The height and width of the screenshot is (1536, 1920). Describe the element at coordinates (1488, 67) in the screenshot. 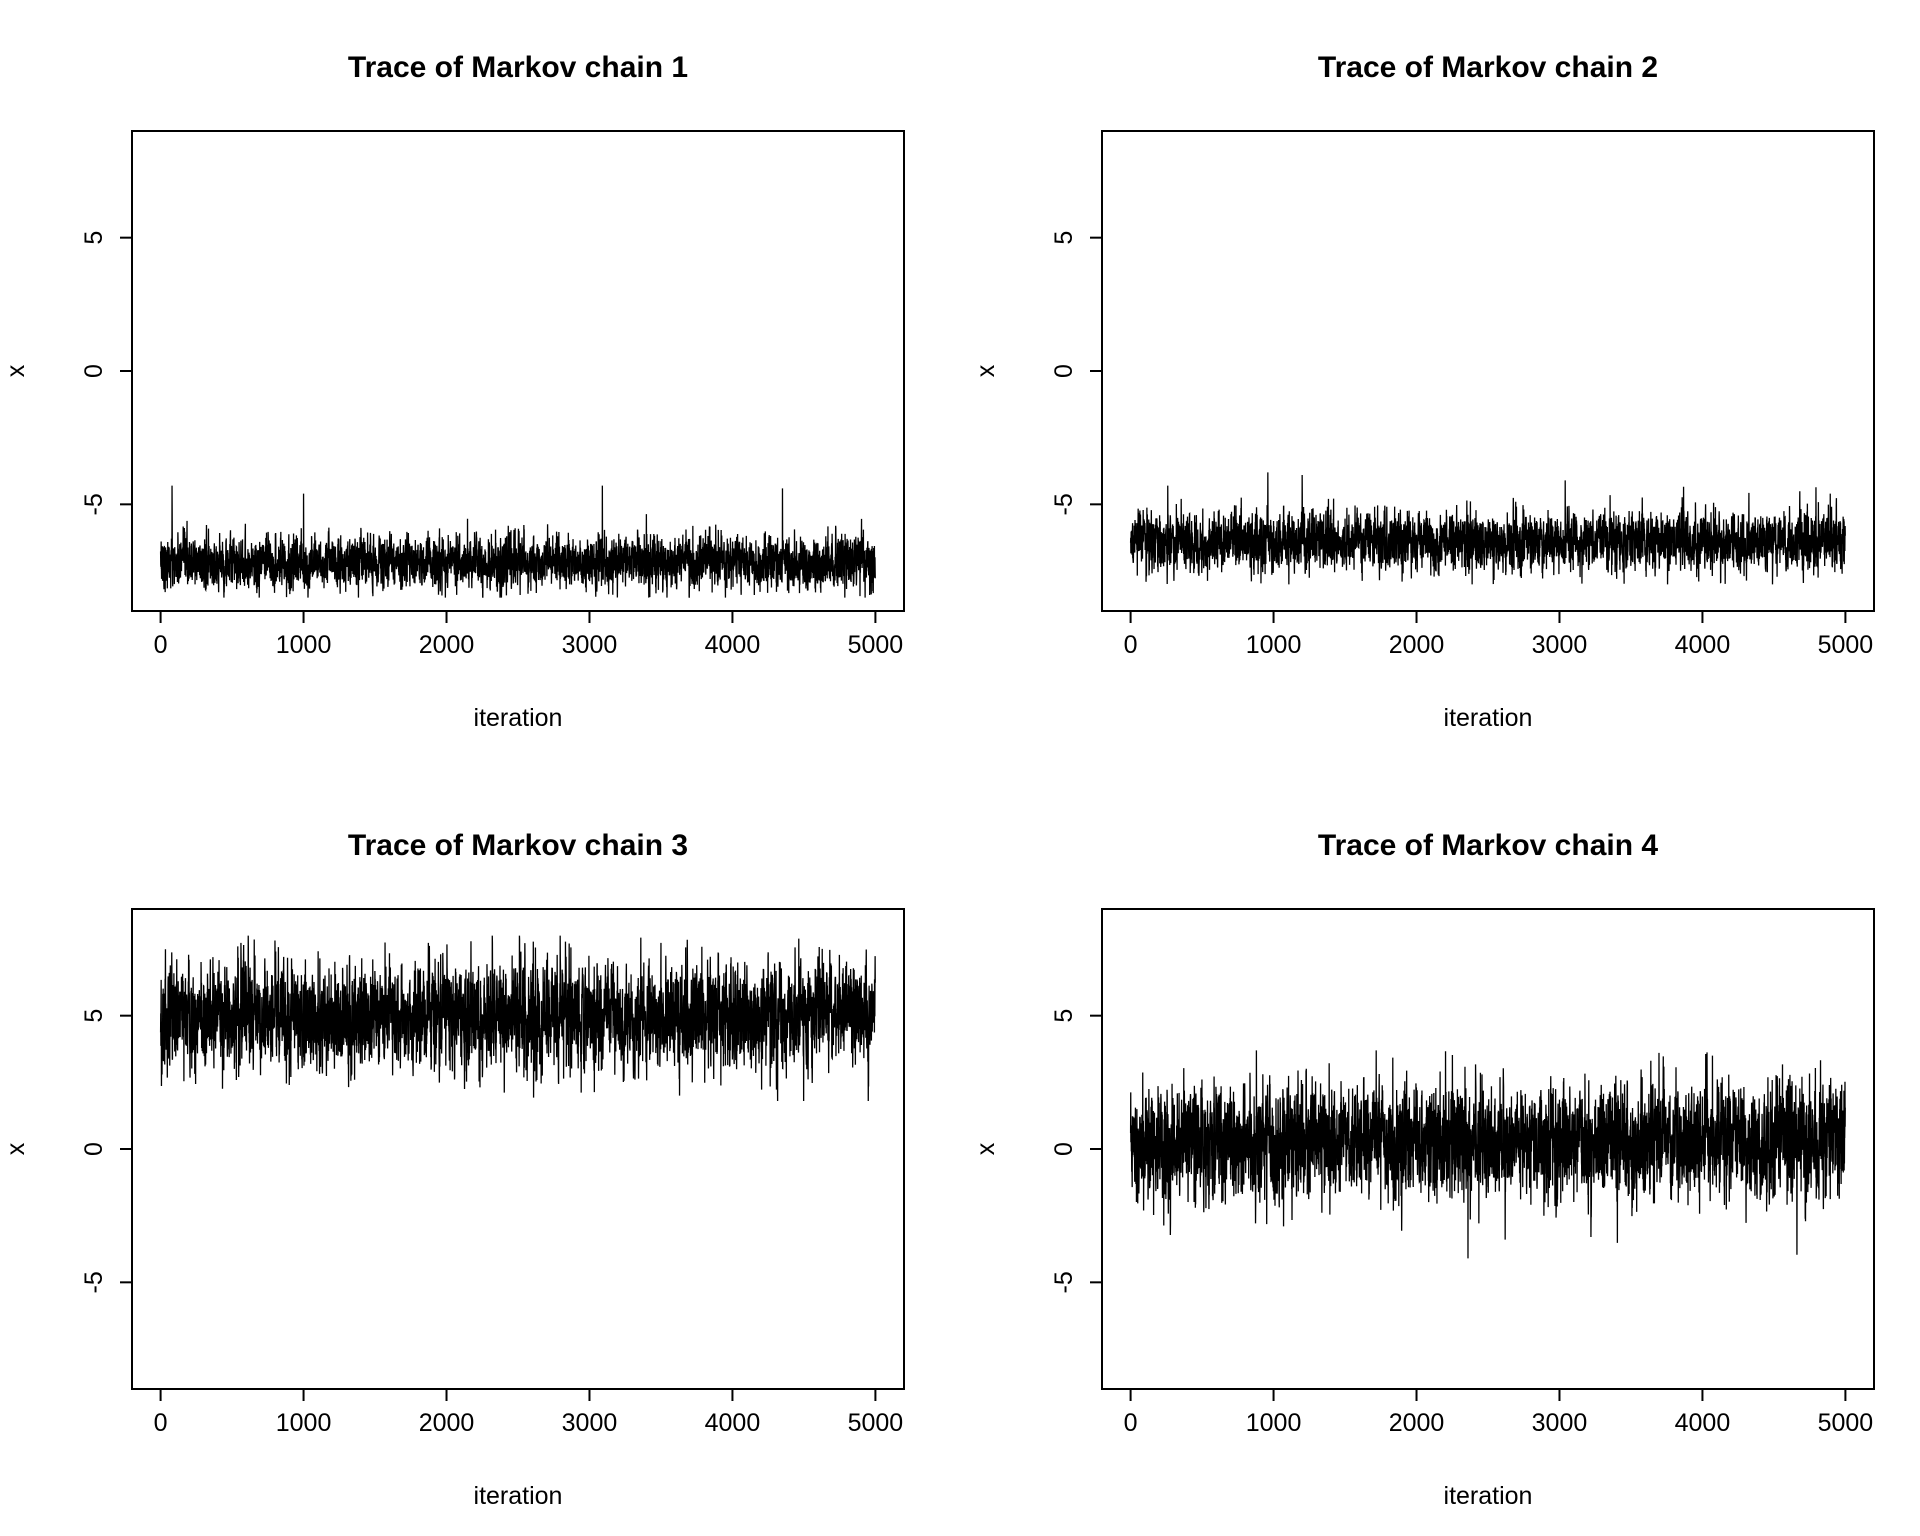

I see `chart-title: Trace of Markov chain 2` at that location.